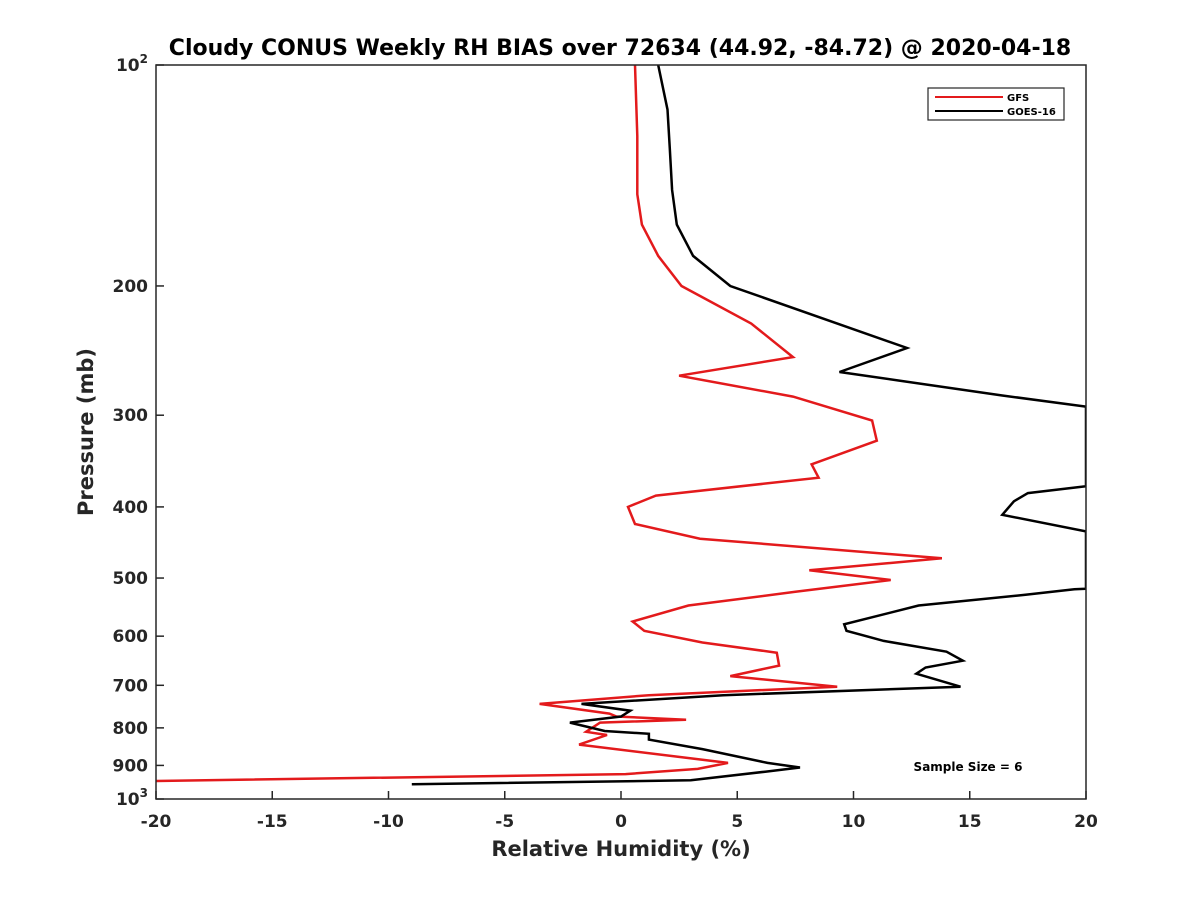  I want to click on x-axis-ticks: -20 -15 -10 -5 0 5 10 15 20, so click(619, 811).